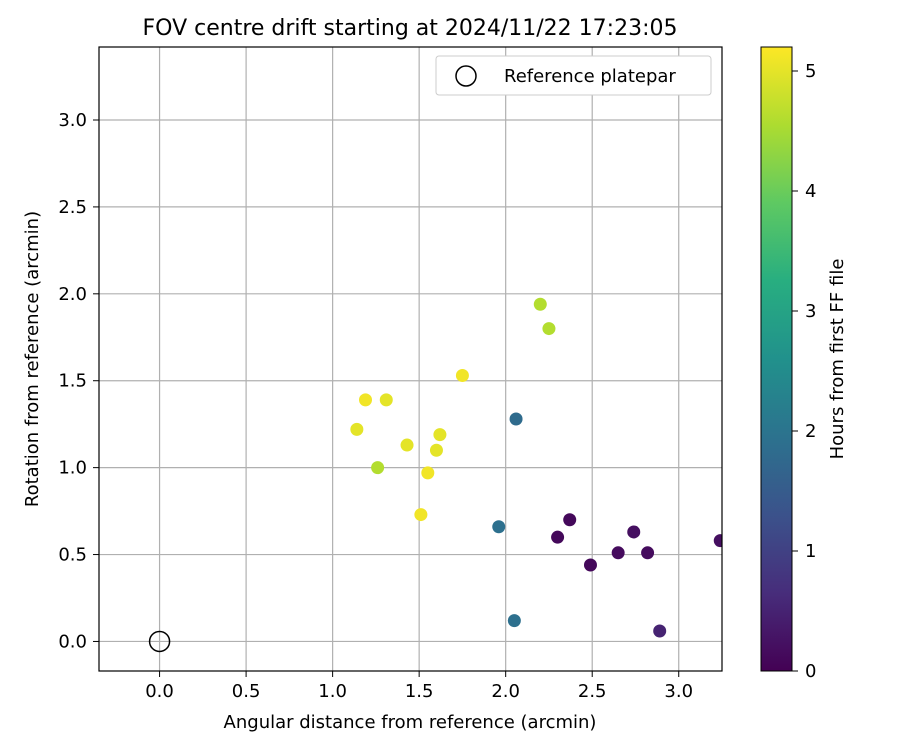 The image size is (900, 750). I want to click on colorbar-tick-label: 0, so click(810, 671).